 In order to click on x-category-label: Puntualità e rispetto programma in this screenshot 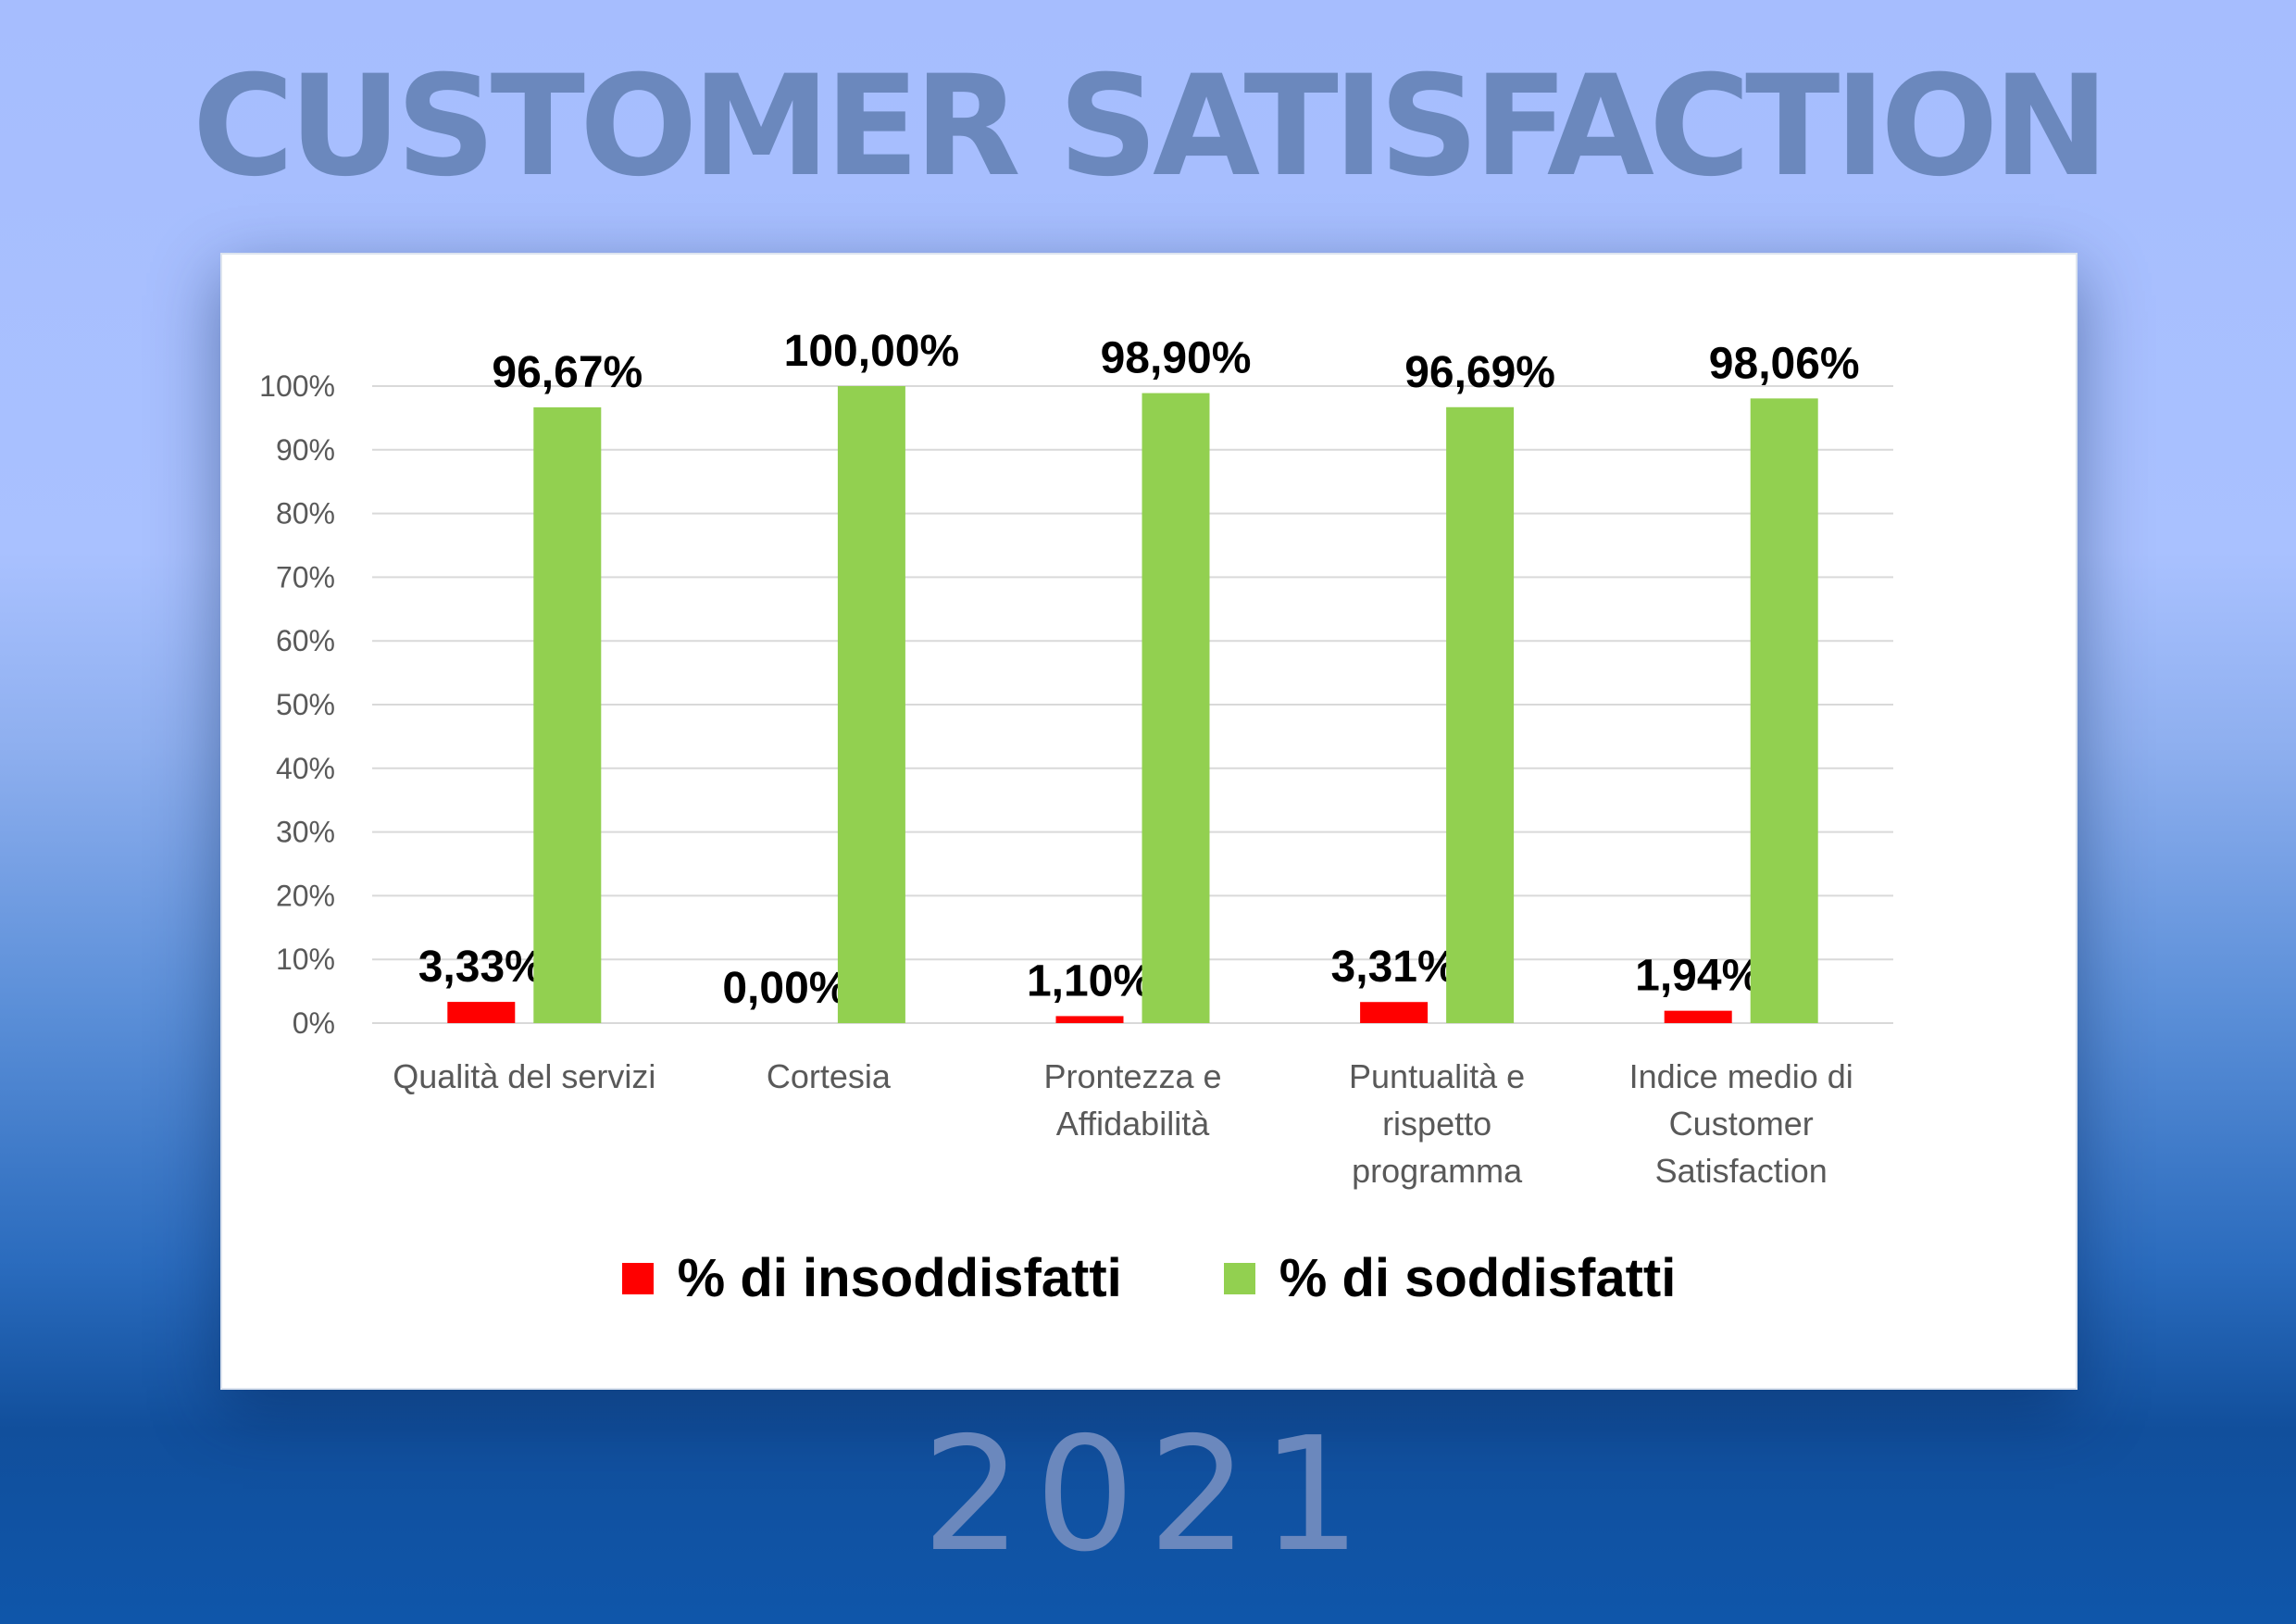, I will do `click(1437, 1123)`.